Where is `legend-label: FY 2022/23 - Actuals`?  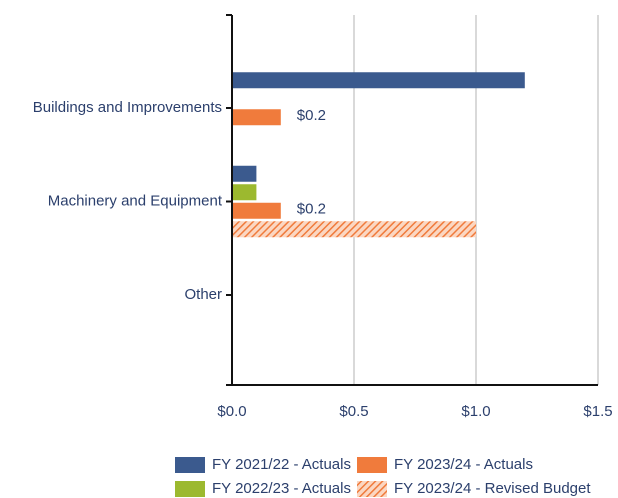 legend-label: FY 2022/23 - Actuals is located at coordinates (281, 488).